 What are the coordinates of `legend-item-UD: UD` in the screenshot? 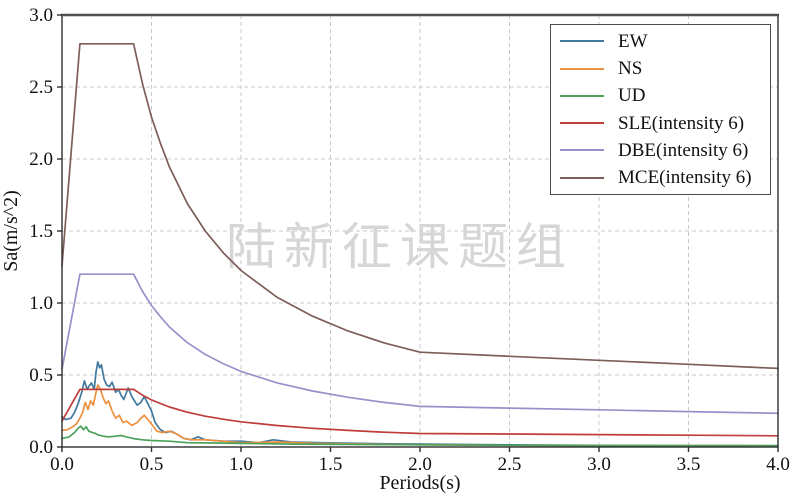 It's located at (660, 96).